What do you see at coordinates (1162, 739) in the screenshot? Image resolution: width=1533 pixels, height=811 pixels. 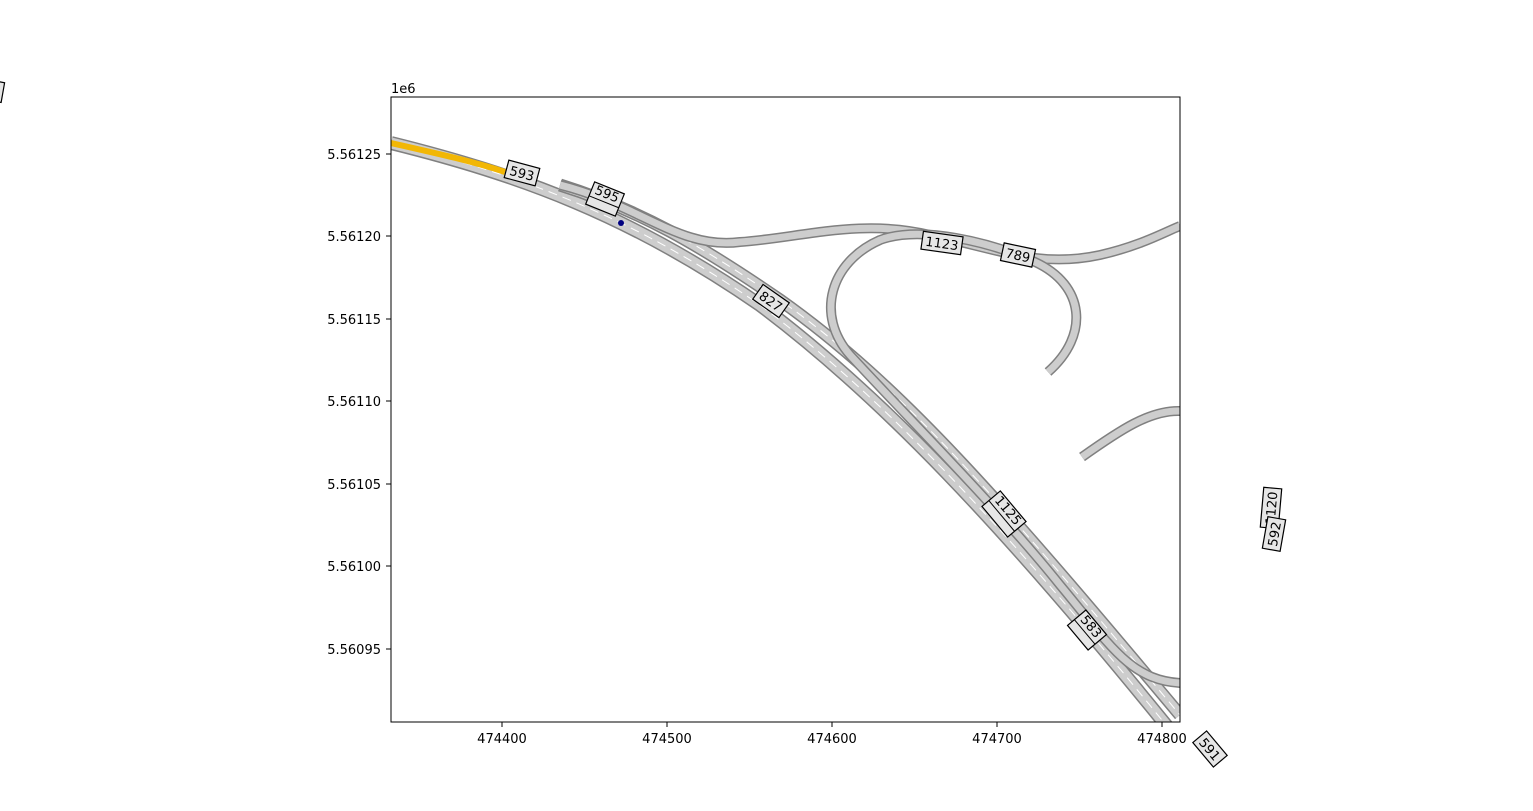 I see `x-tick-label: 474800` at bounding box center [1162, 739].